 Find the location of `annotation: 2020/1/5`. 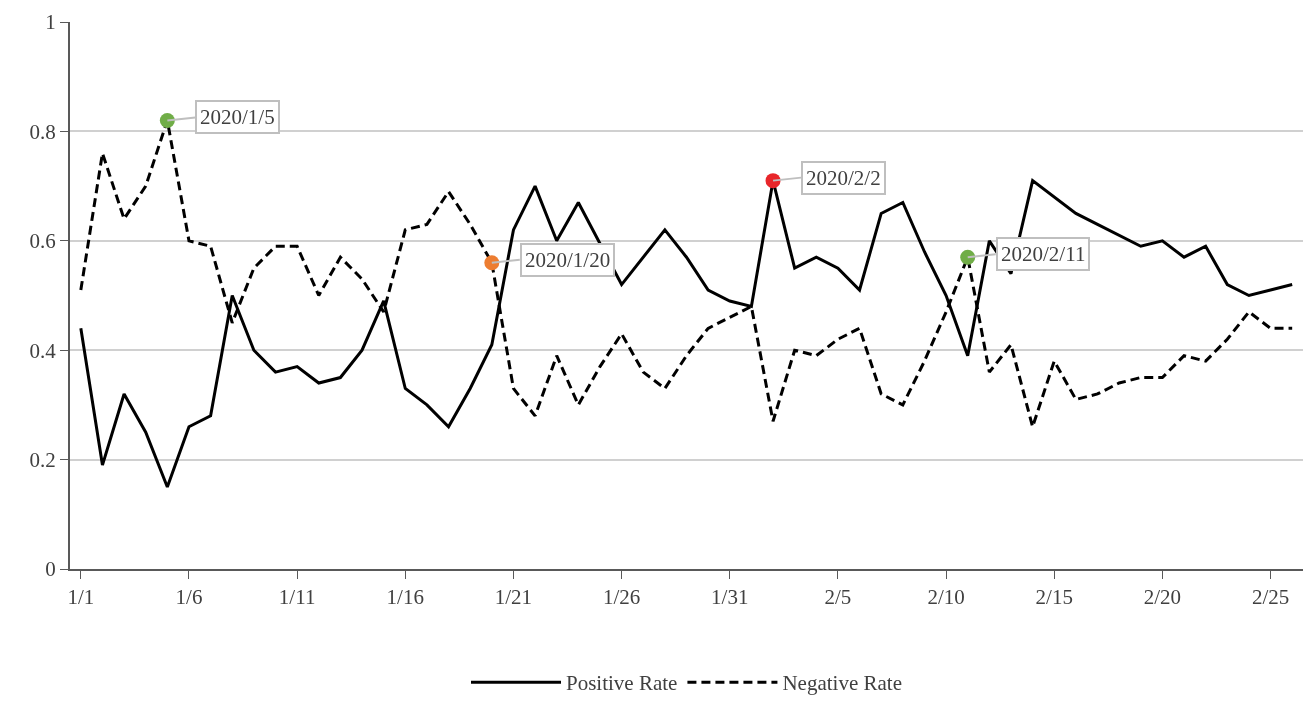

annotation: 2020/1/5 is located at coordinates (237, 117).